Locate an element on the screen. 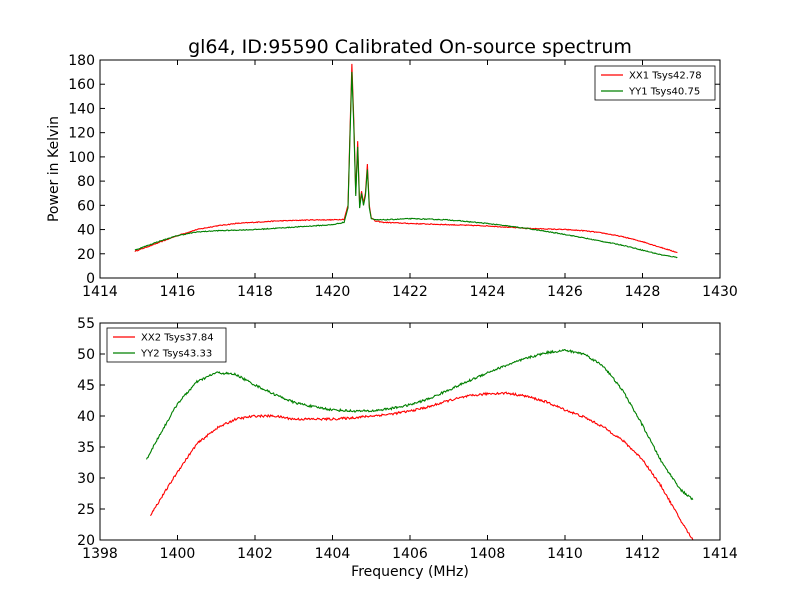 Image resolution: width=800 pixels, height=600 pixels. y-tick-label: 160 is located at coordinates (81, 85).